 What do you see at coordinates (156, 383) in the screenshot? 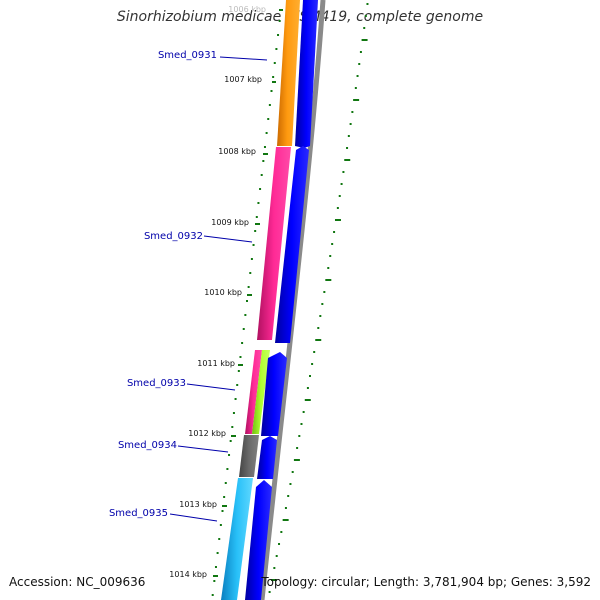
I see `gene-label-smed-0933: Smed_0933` at bounding box center [156, 383].